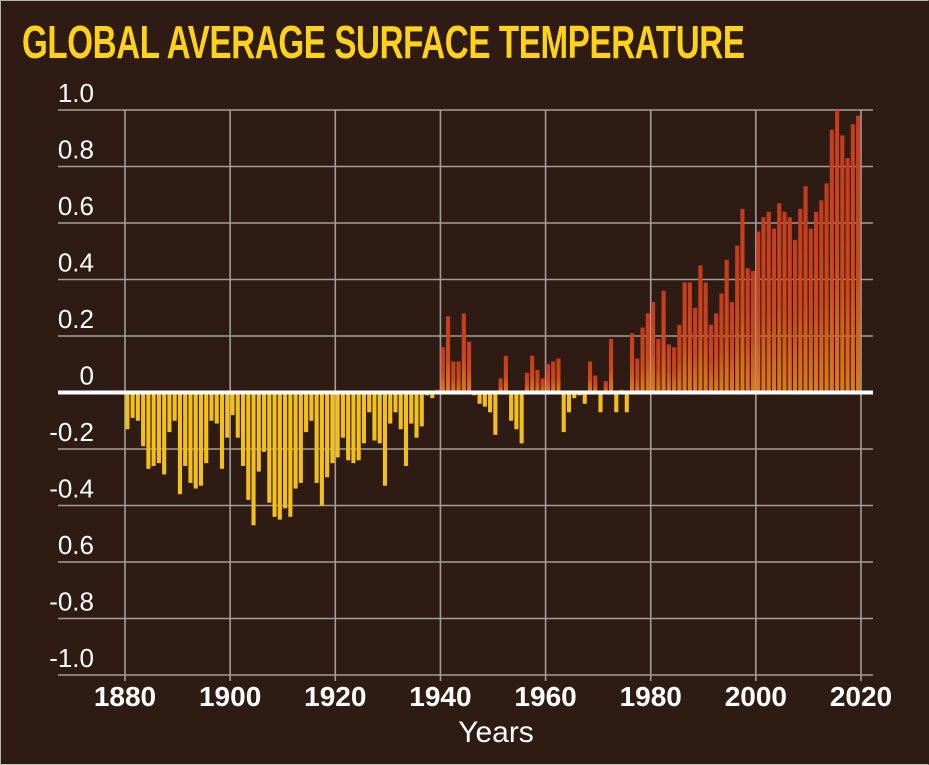  I want to click on y-tick-label: 0, so click(87, 376).